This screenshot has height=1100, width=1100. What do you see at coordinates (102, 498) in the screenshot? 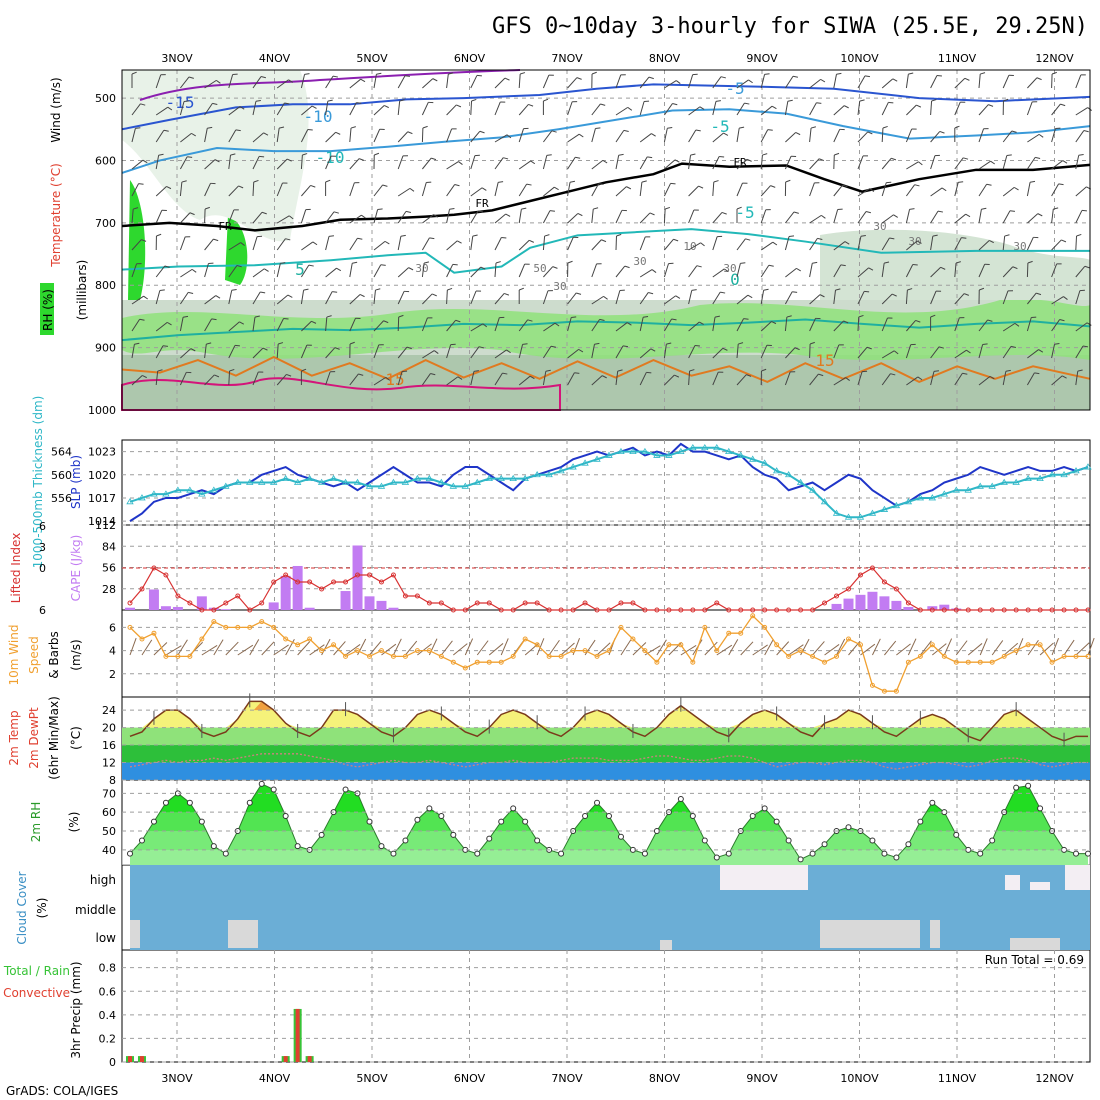
I see `slp-ytick-1: 1017` at bounding box center [102, 498].